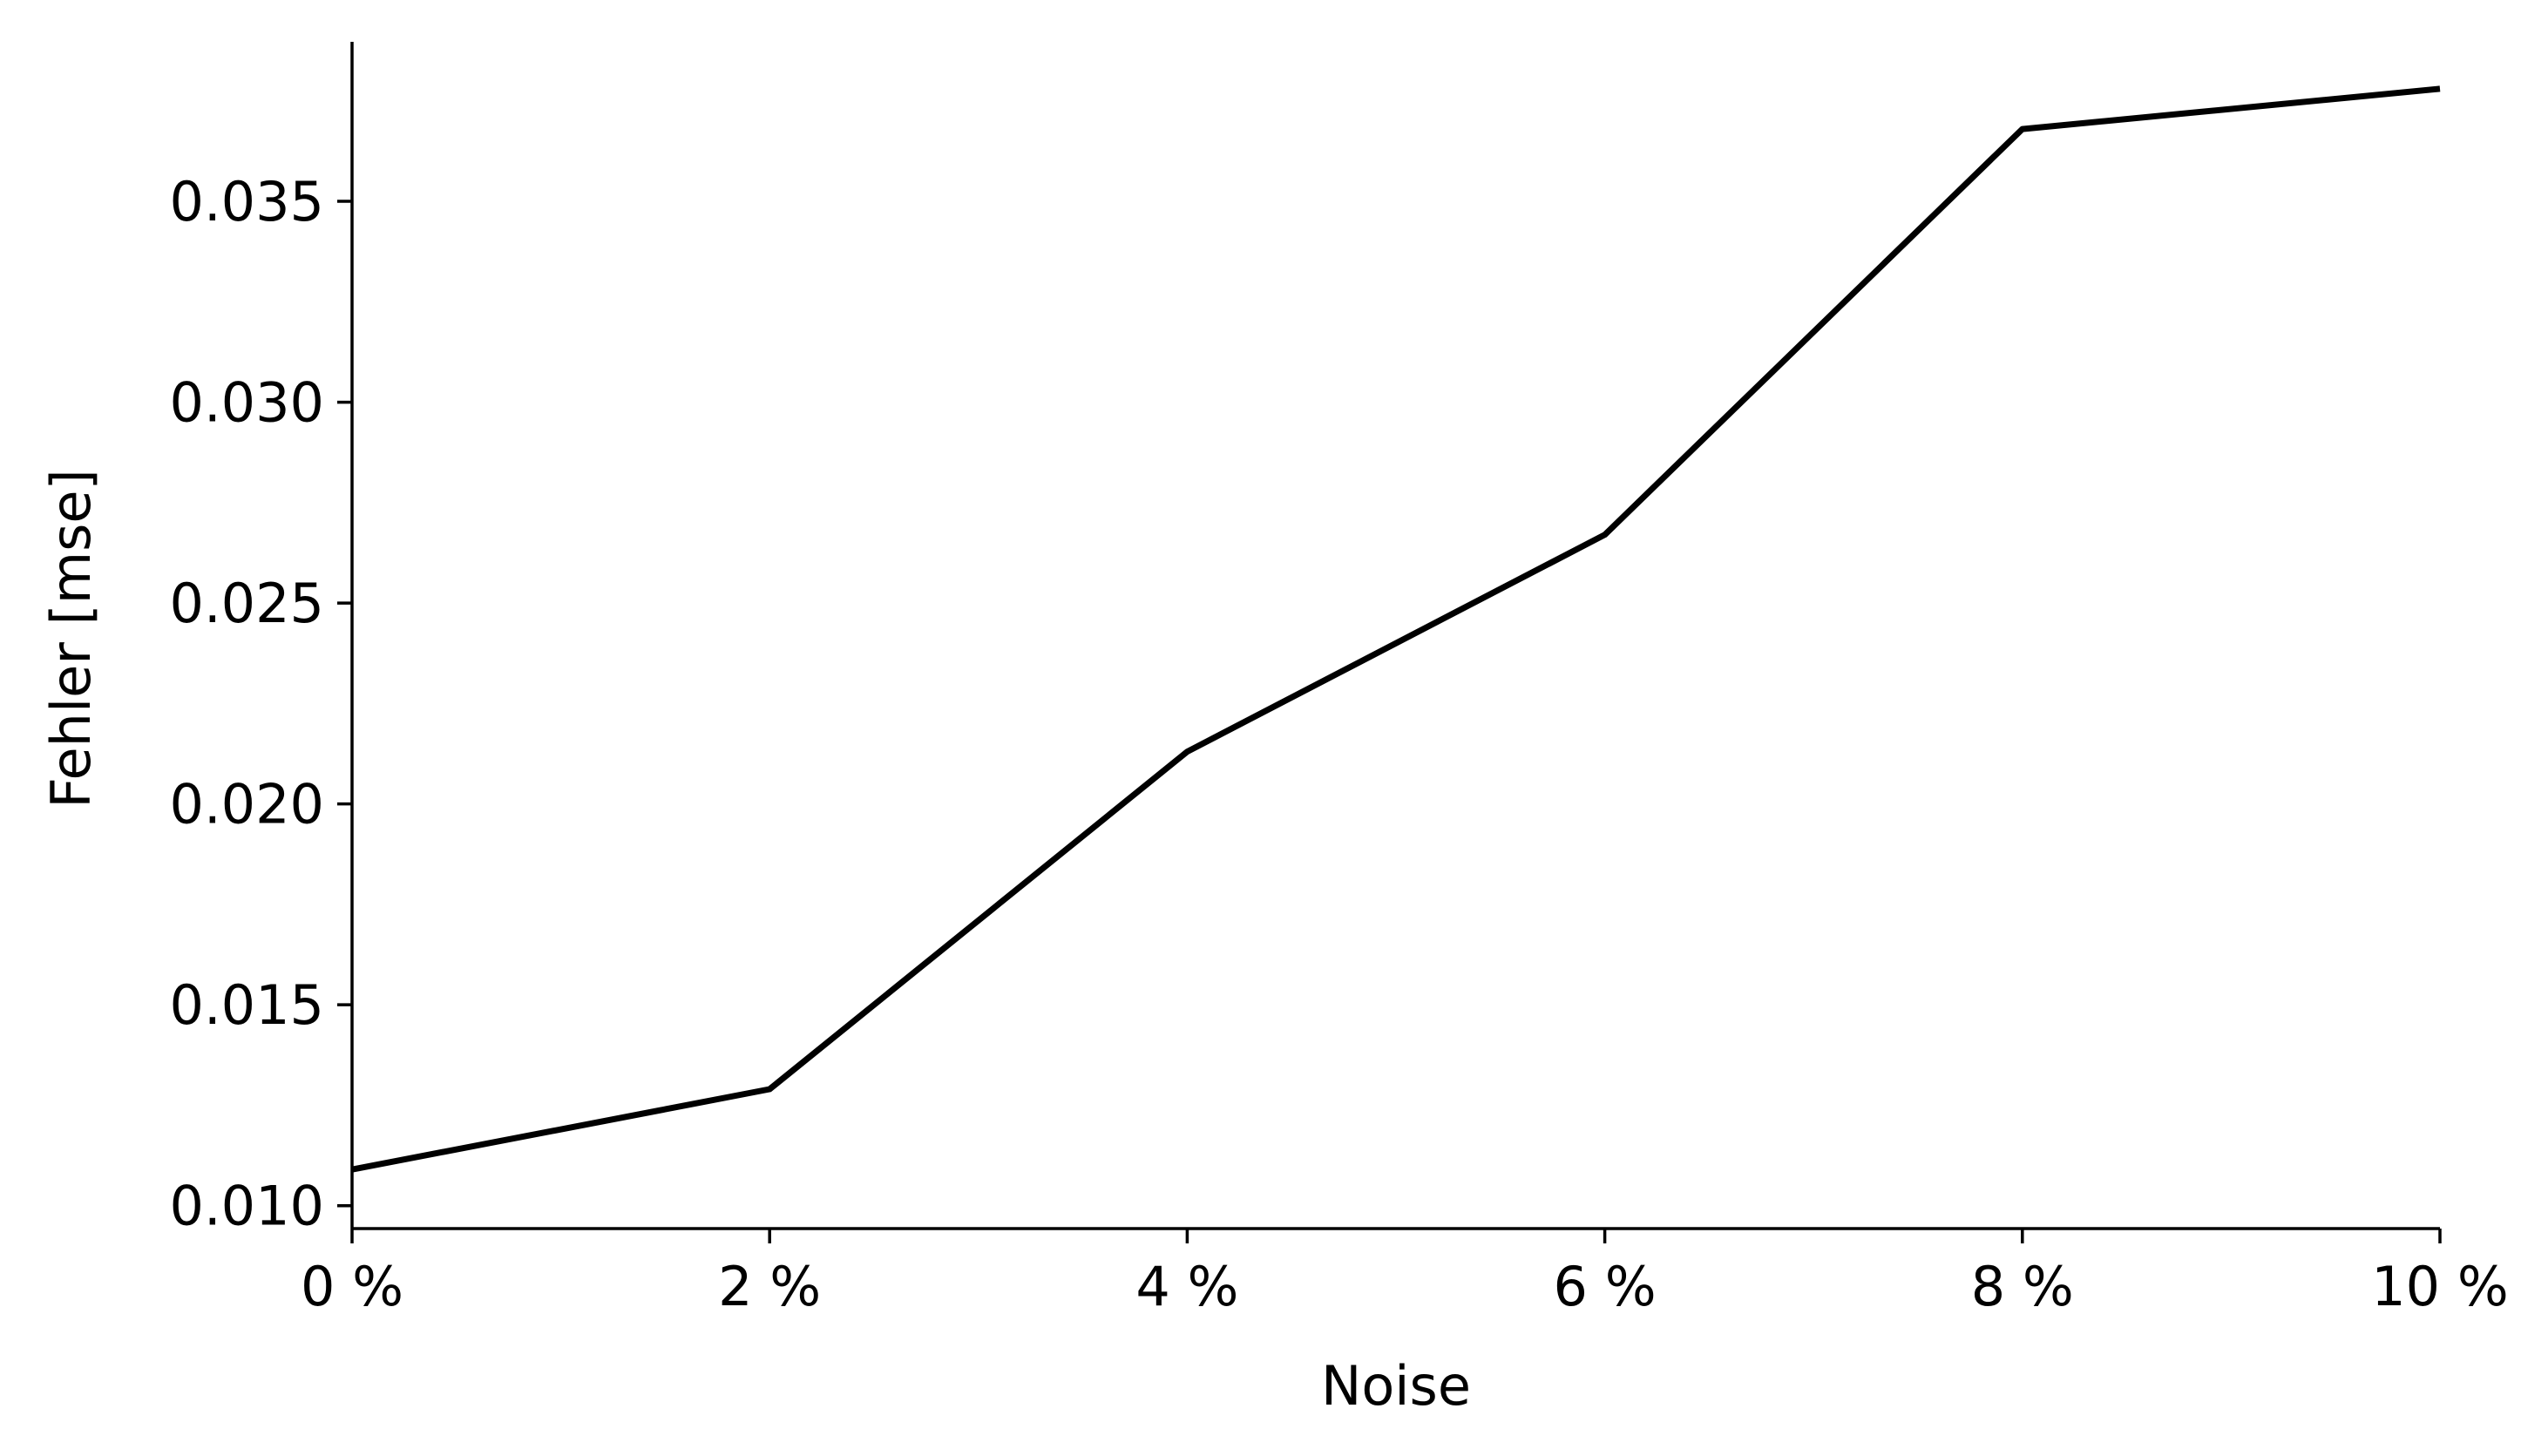 The image size is (2548, 1456). Describe the element at coordinates (2022, 1286) in the screenshot. I see `x-tick-label: 8 %` at that location.